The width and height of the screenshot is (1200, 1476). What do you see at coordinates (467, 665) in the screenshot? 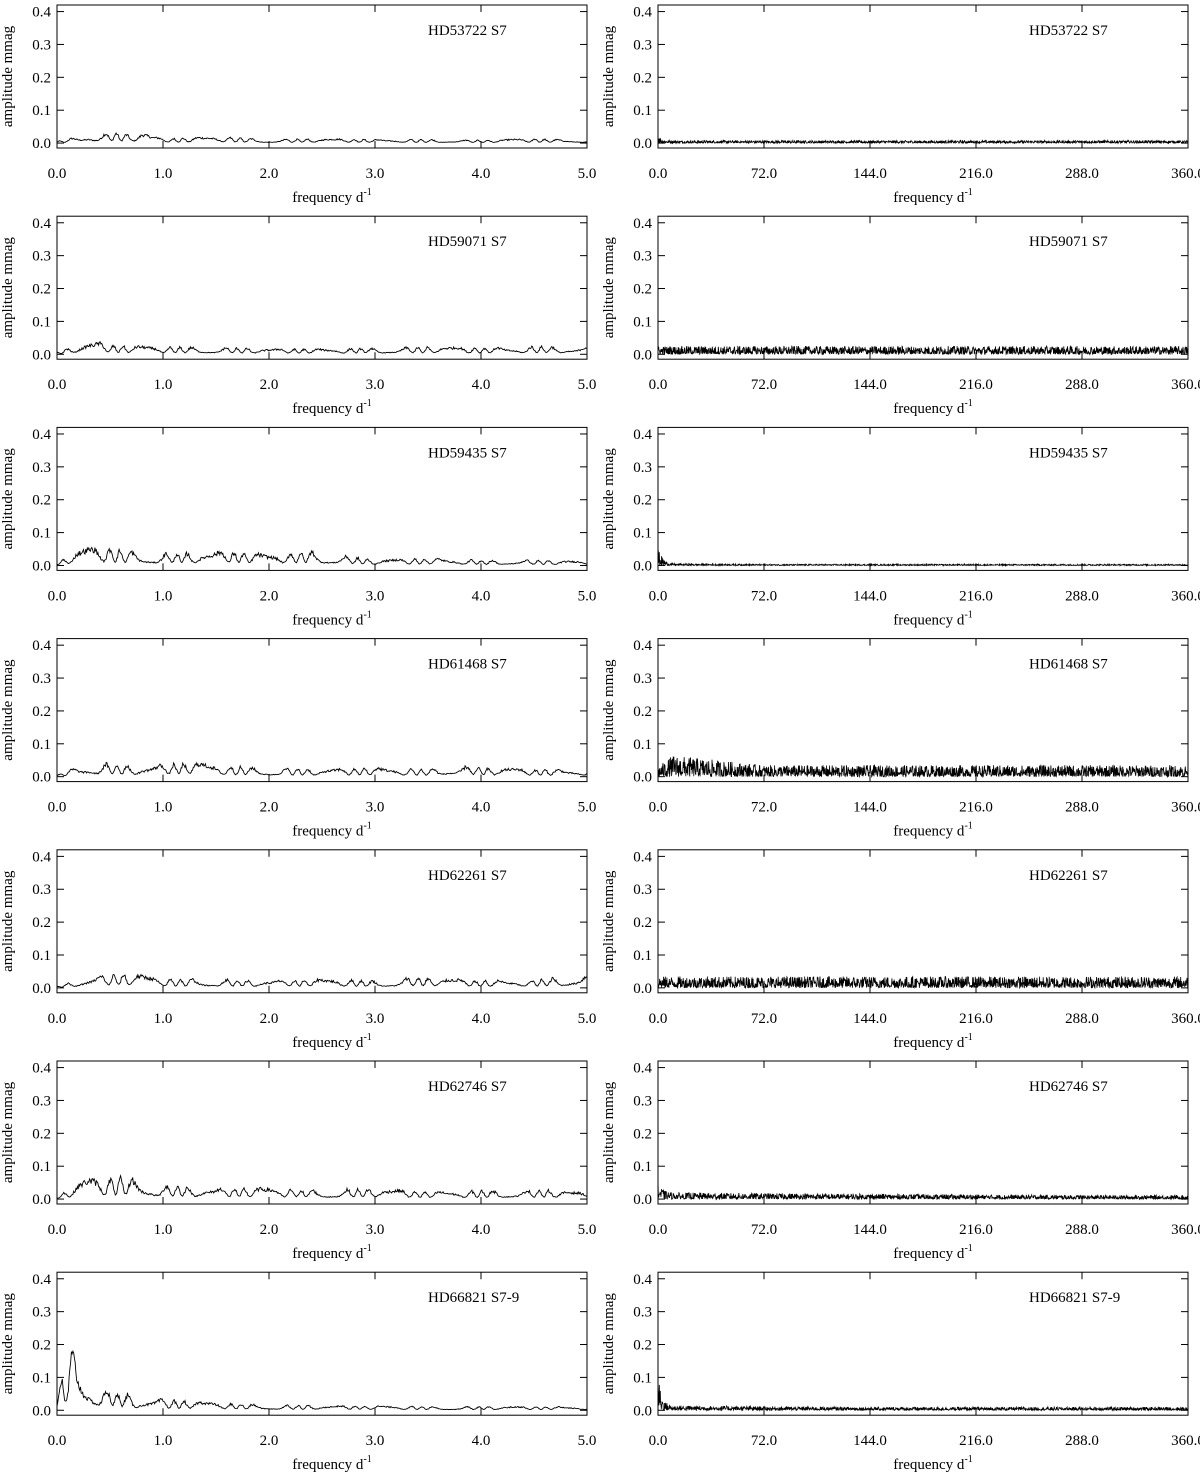
I see `star-label: HD61468 S7` at bounding box center [467, 665].